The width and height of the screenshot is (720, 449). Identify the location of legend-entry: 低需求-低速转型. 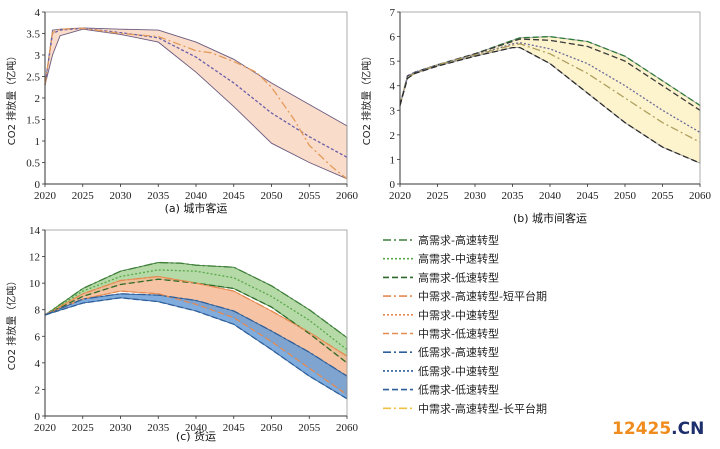
(441, 390).